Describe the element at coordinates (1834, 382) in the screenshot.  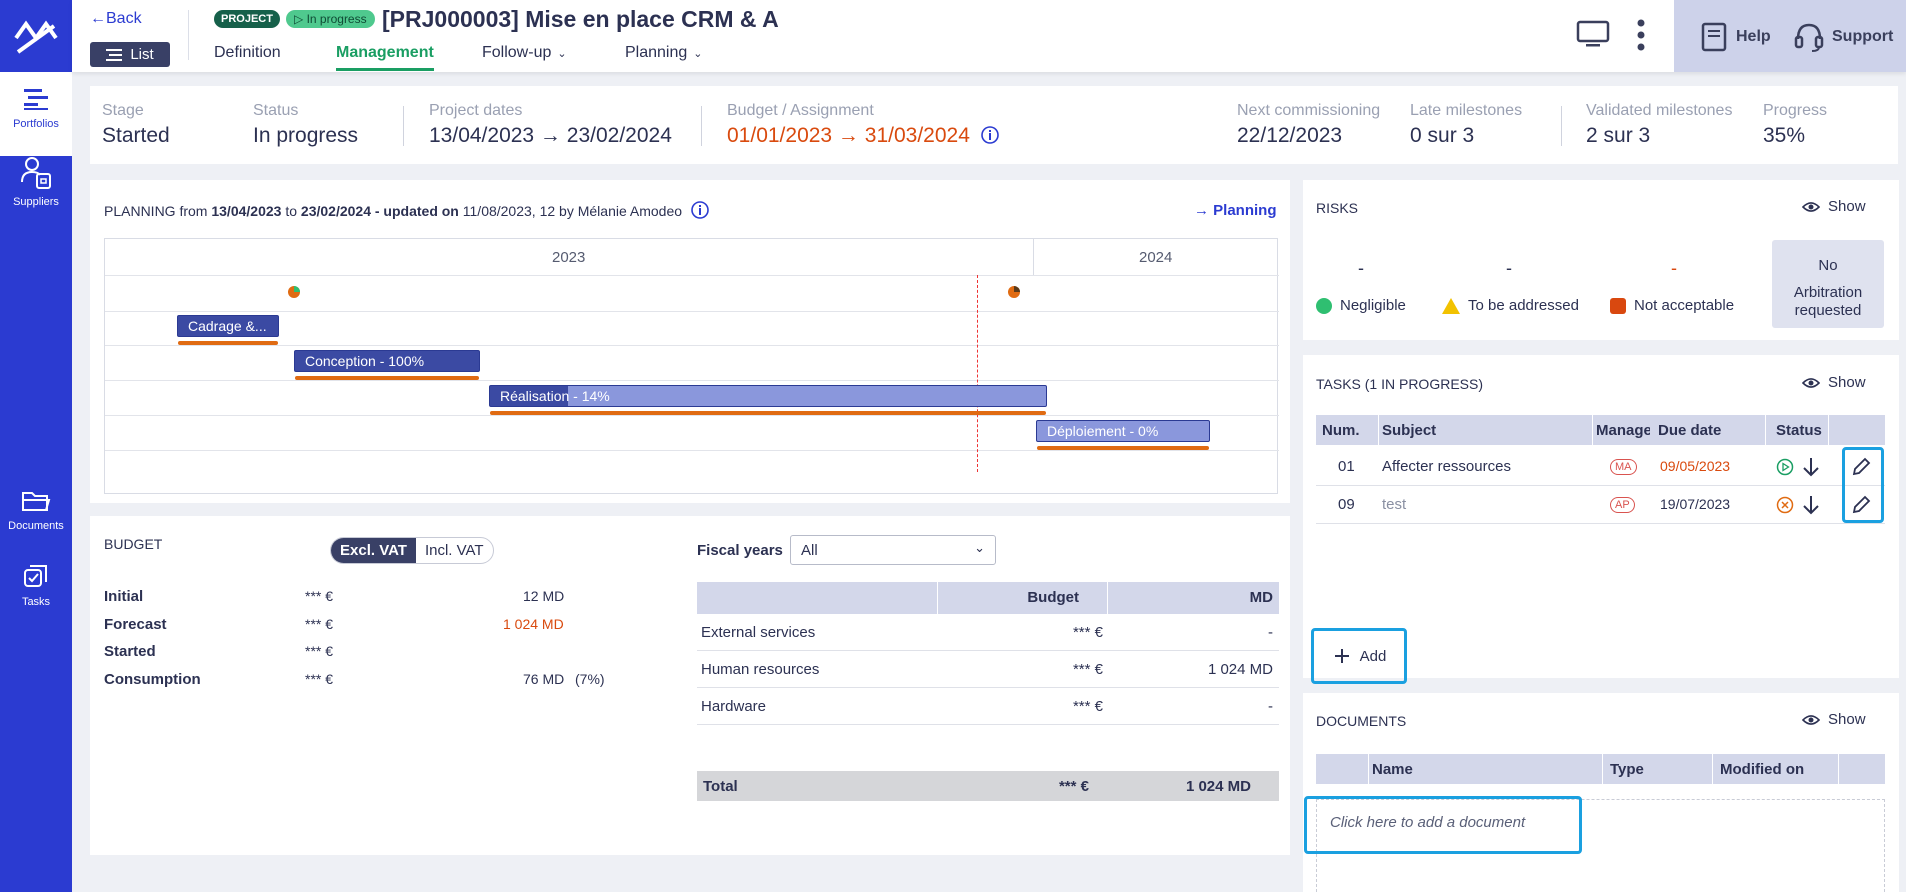
I see `tasks-show-button: Show` at that location.